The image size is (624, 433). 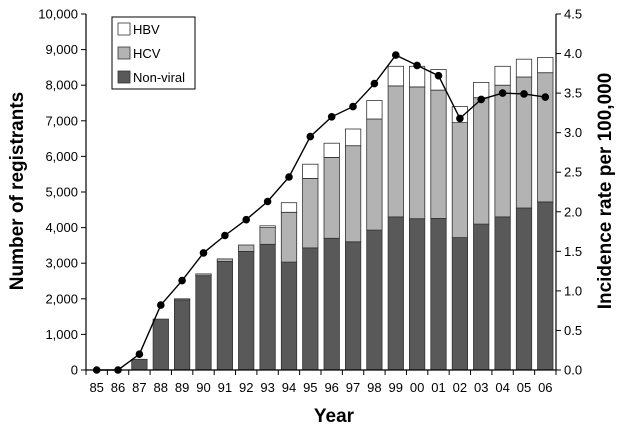 I want to click on legend-swatch-hcv, so click(x=124, y=53).